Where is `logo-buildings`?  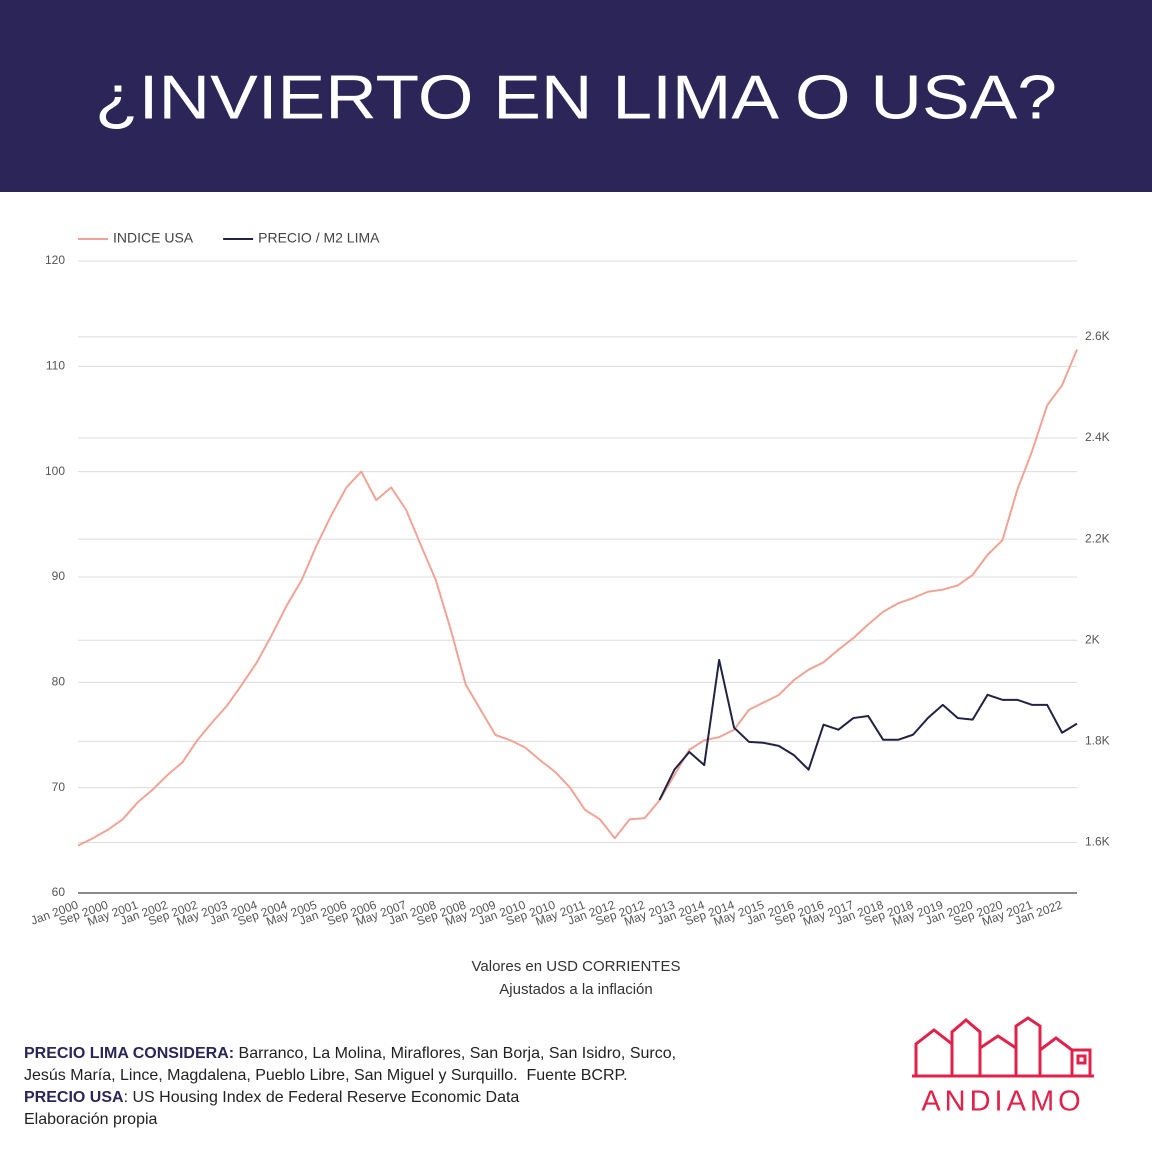
logo-buildings is located at coordinates (1003, 1047).